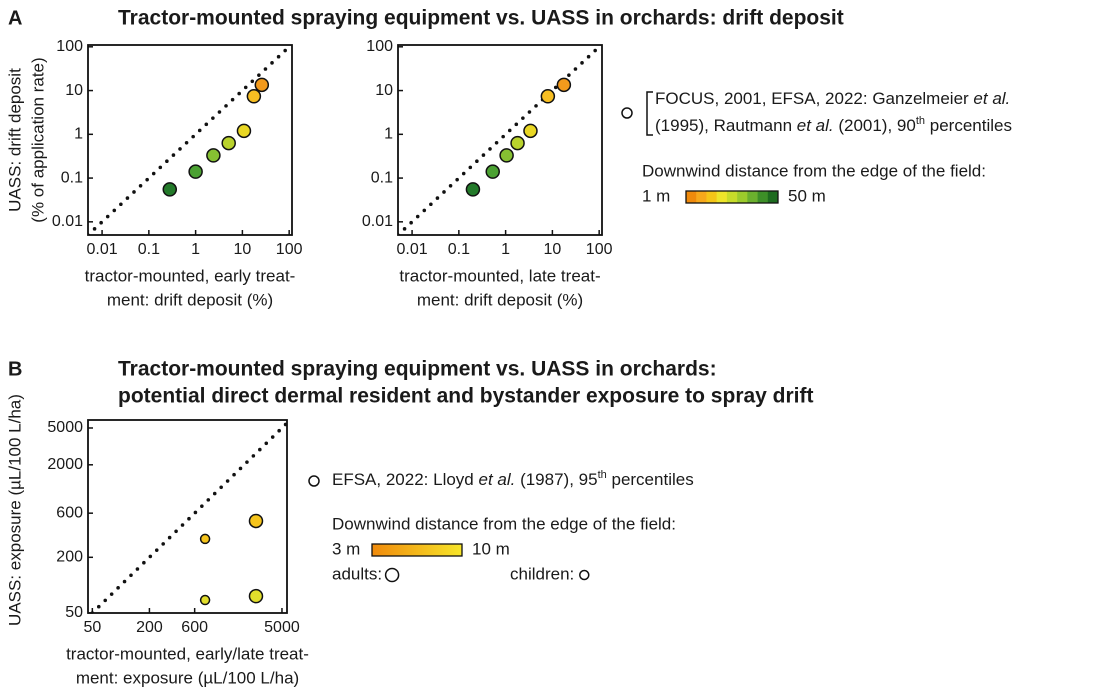 This screenshot has height=695, width=1116. What do you see at coordinates (74, 612) in the screenshot?
I see `y-tick-label: 50` at bounding box center [74, 612].